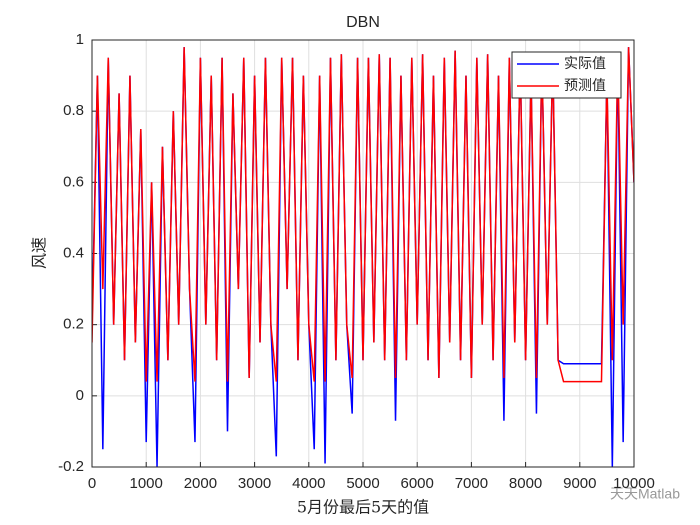 This screenshot has height=525, width=700. I want to click on legend-label: 预测值, so click(585, 86).